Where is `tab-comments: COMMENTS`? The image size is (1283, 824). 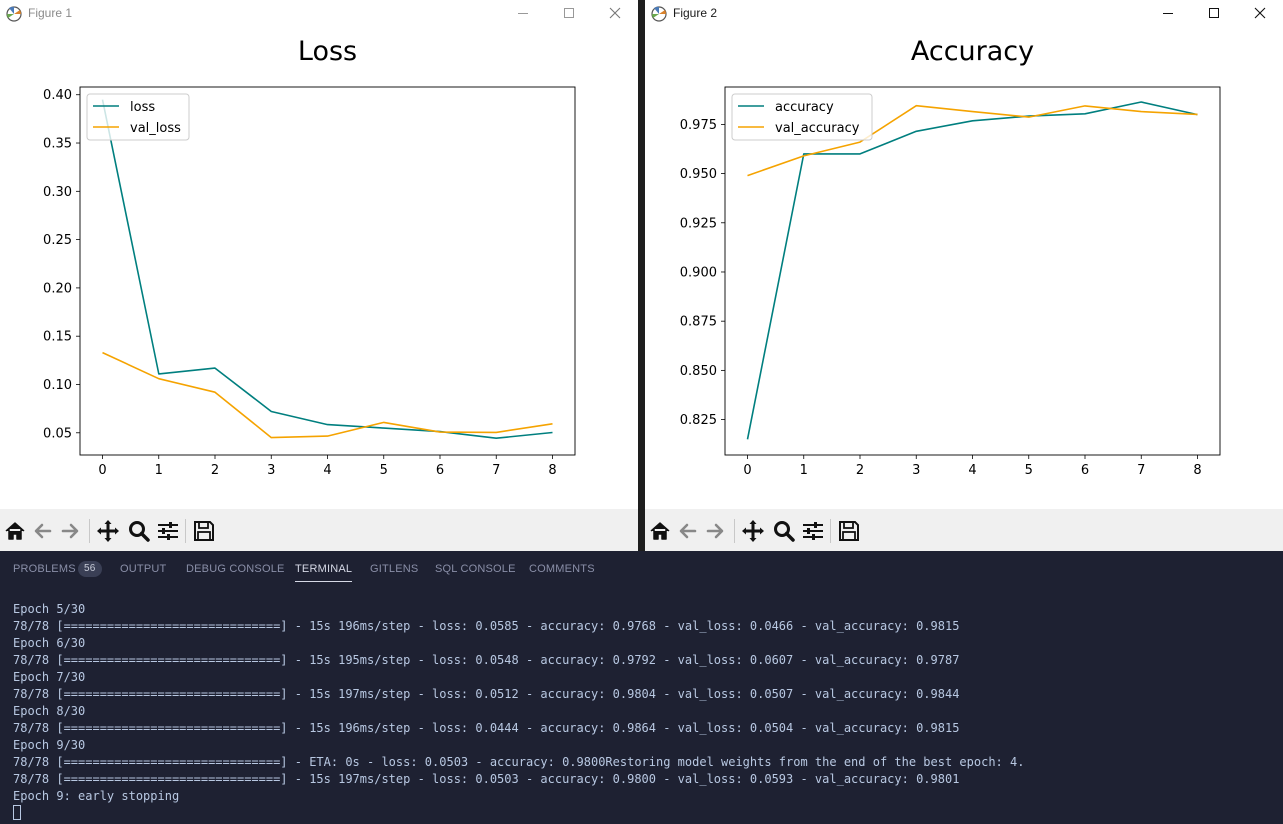 tab-comments: COMMENTS is located at coordinates (562, 569).